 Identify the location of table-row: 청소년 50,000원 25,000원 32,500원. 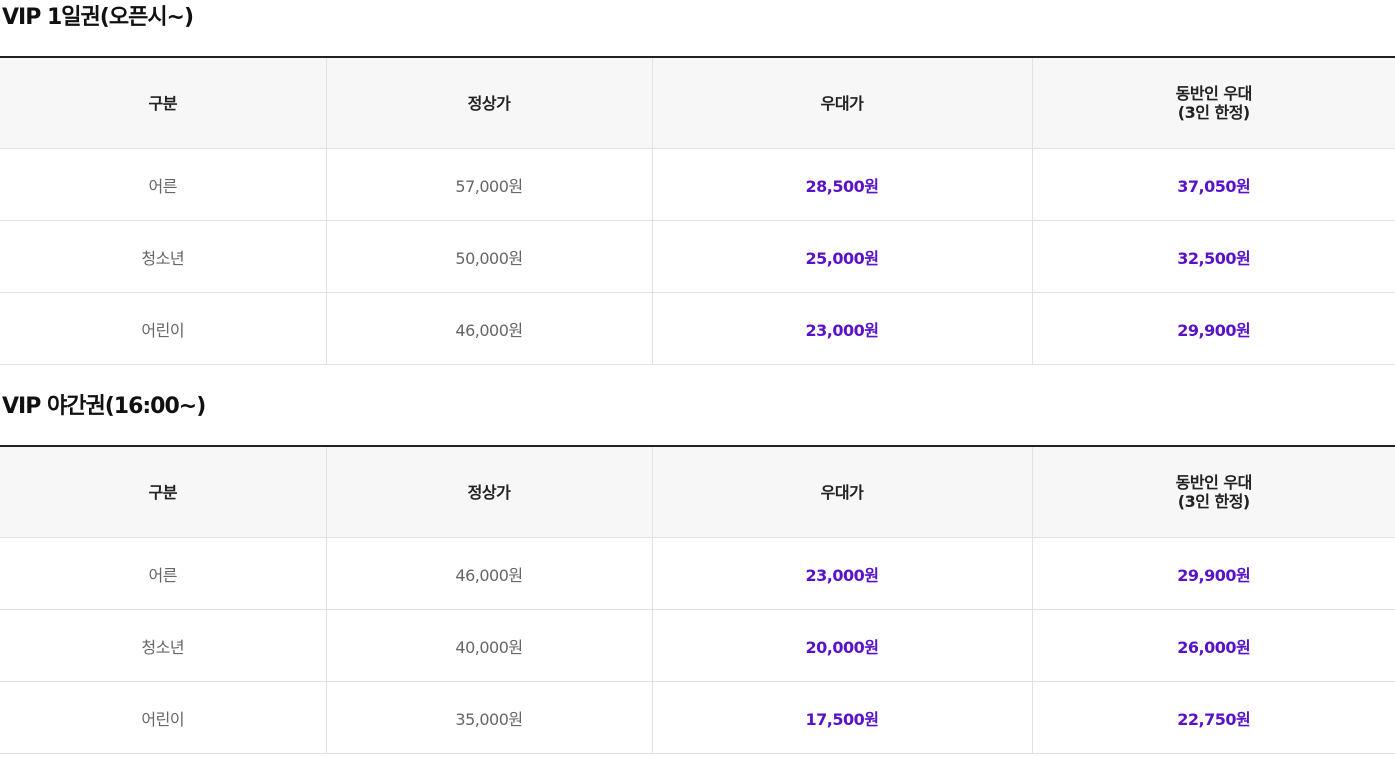
(697, 256).